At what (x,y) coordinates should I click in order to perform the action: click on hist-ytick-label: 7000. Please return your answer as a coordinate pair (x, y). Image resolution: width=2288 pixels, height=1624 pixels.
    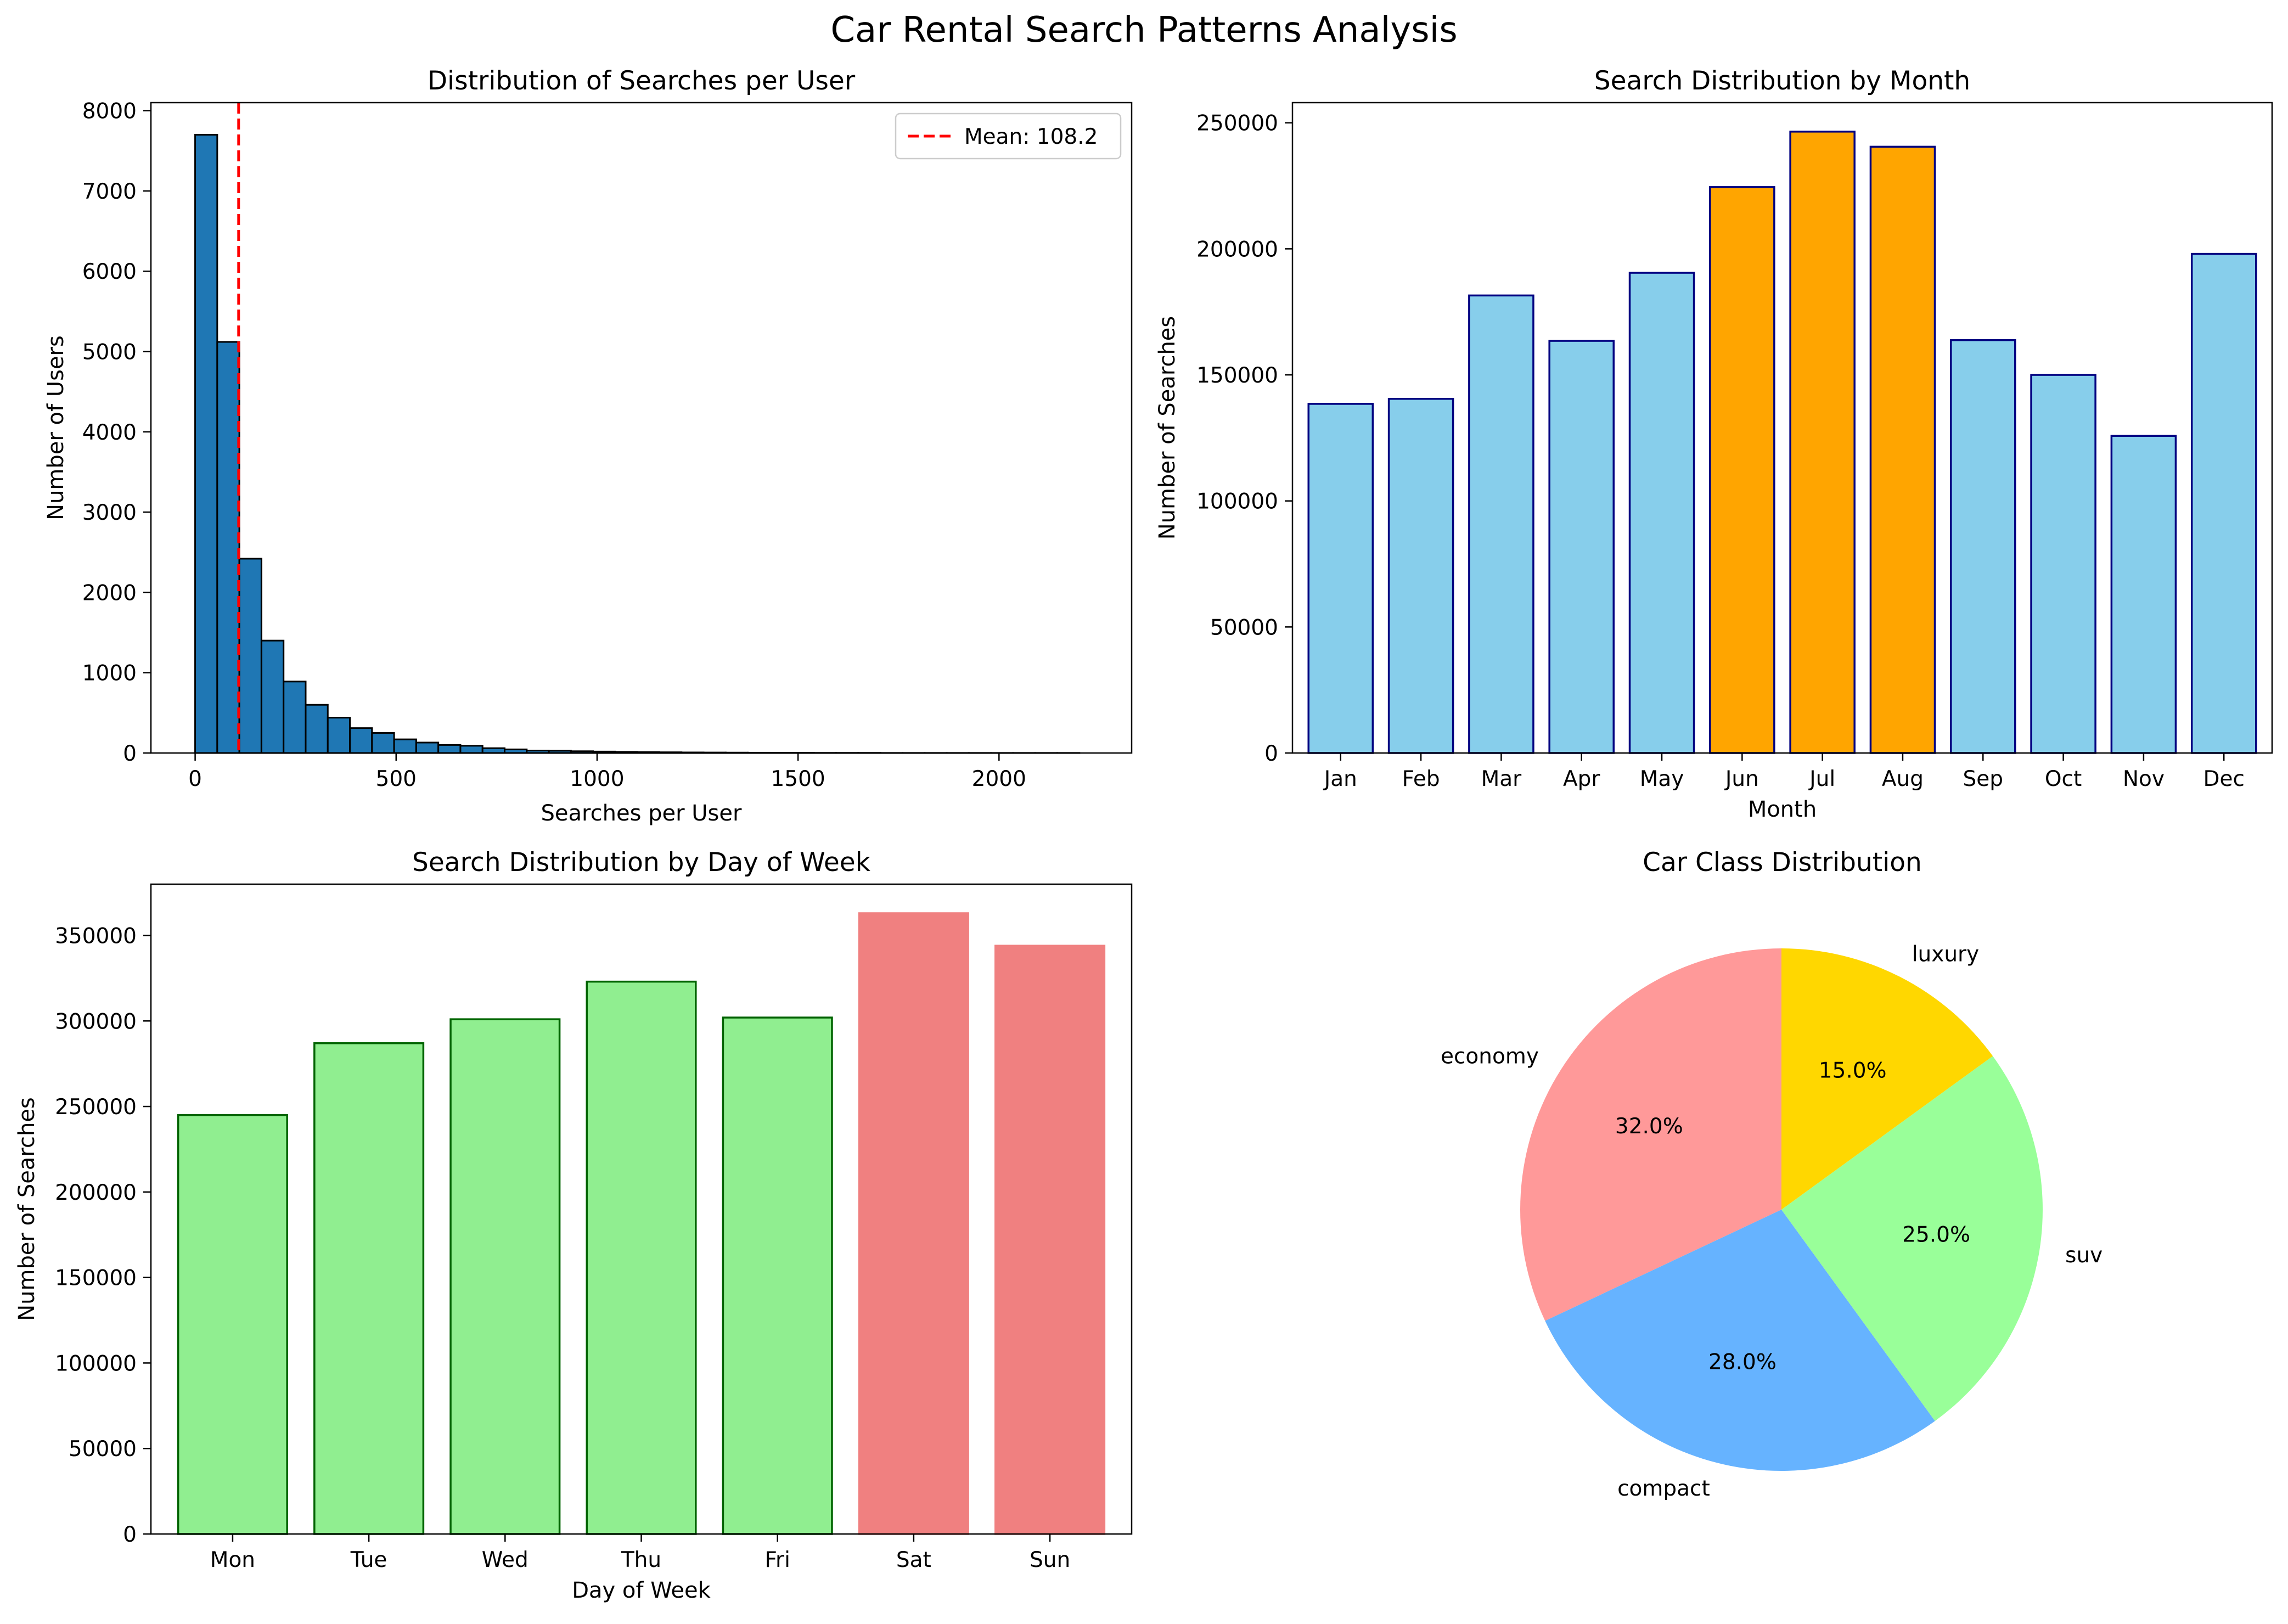
    Looking at the image, I should click on (109, 191).